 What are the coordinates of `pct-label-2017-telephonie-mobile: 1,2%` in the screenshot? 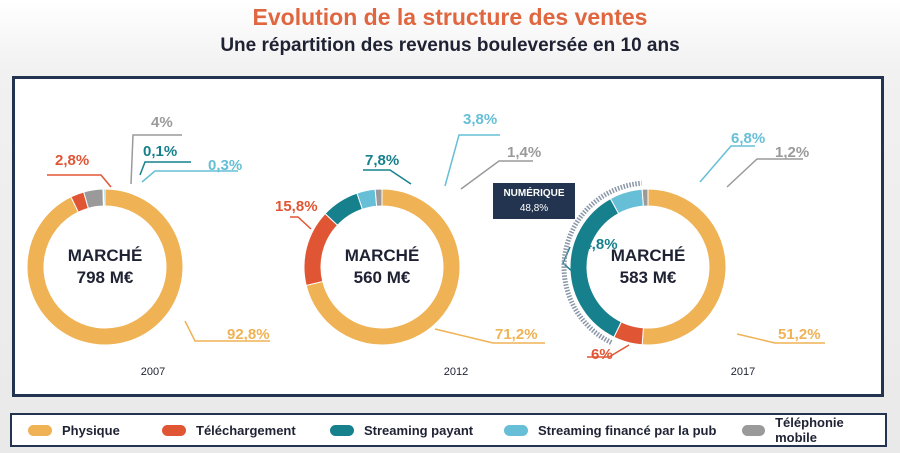 It's located at (792, 152).